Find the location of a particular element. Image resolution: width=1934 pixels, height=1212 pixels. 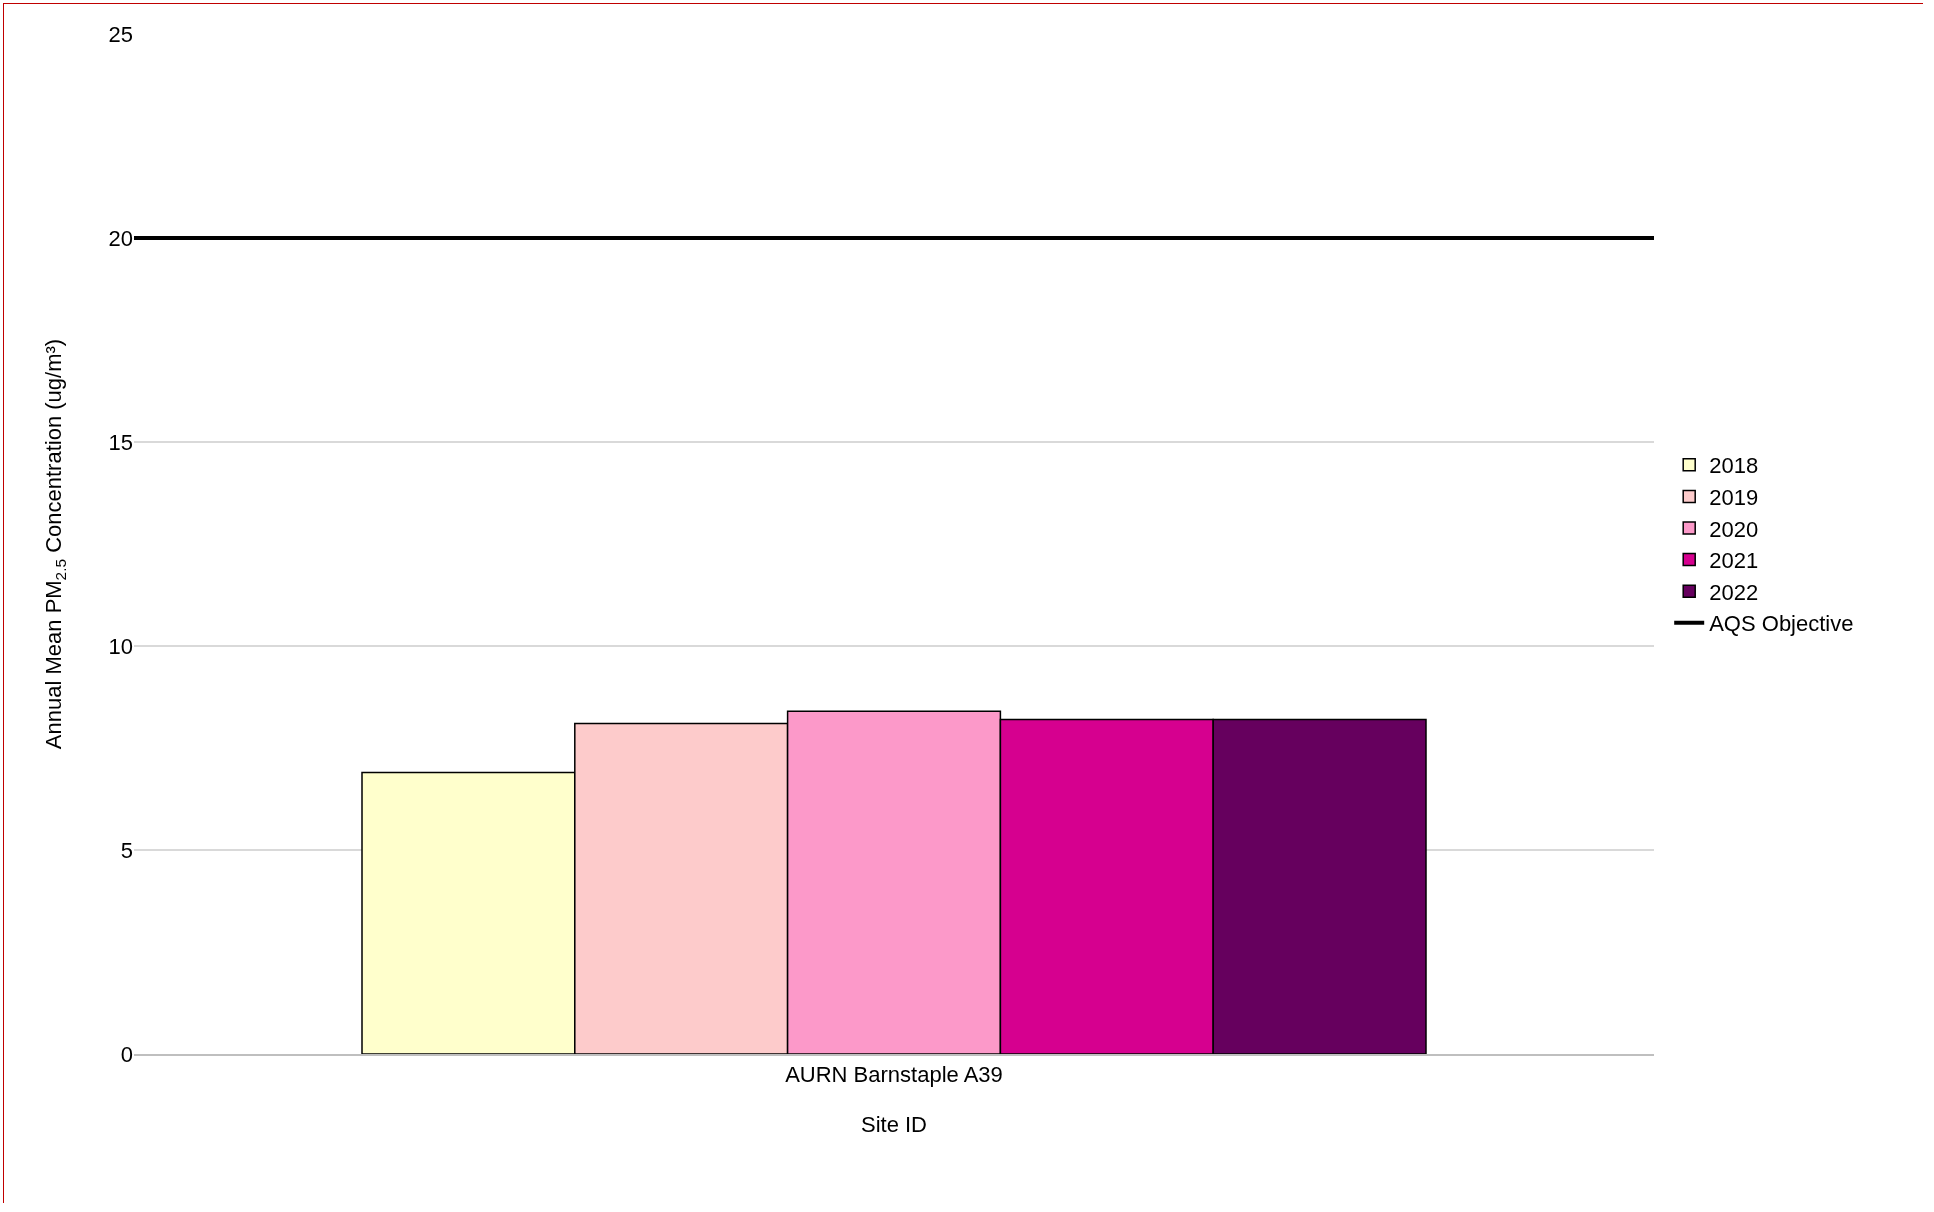

y-tick-label: 20 is located at coordinates (120, 238).